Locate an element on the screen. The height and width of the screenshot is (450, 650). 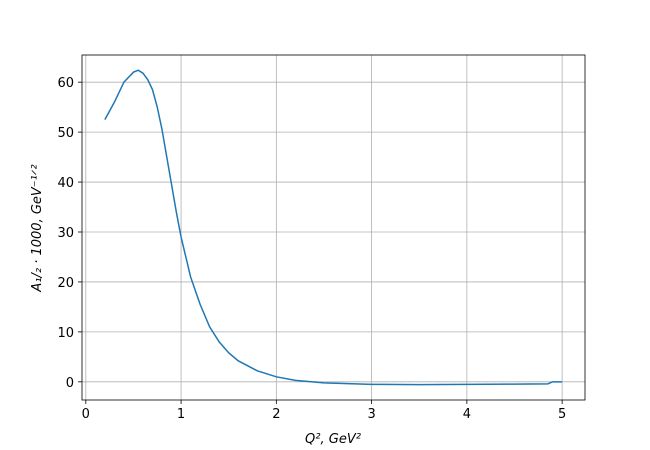
y-tick-label: 10 is located at coordinates (65, 333).